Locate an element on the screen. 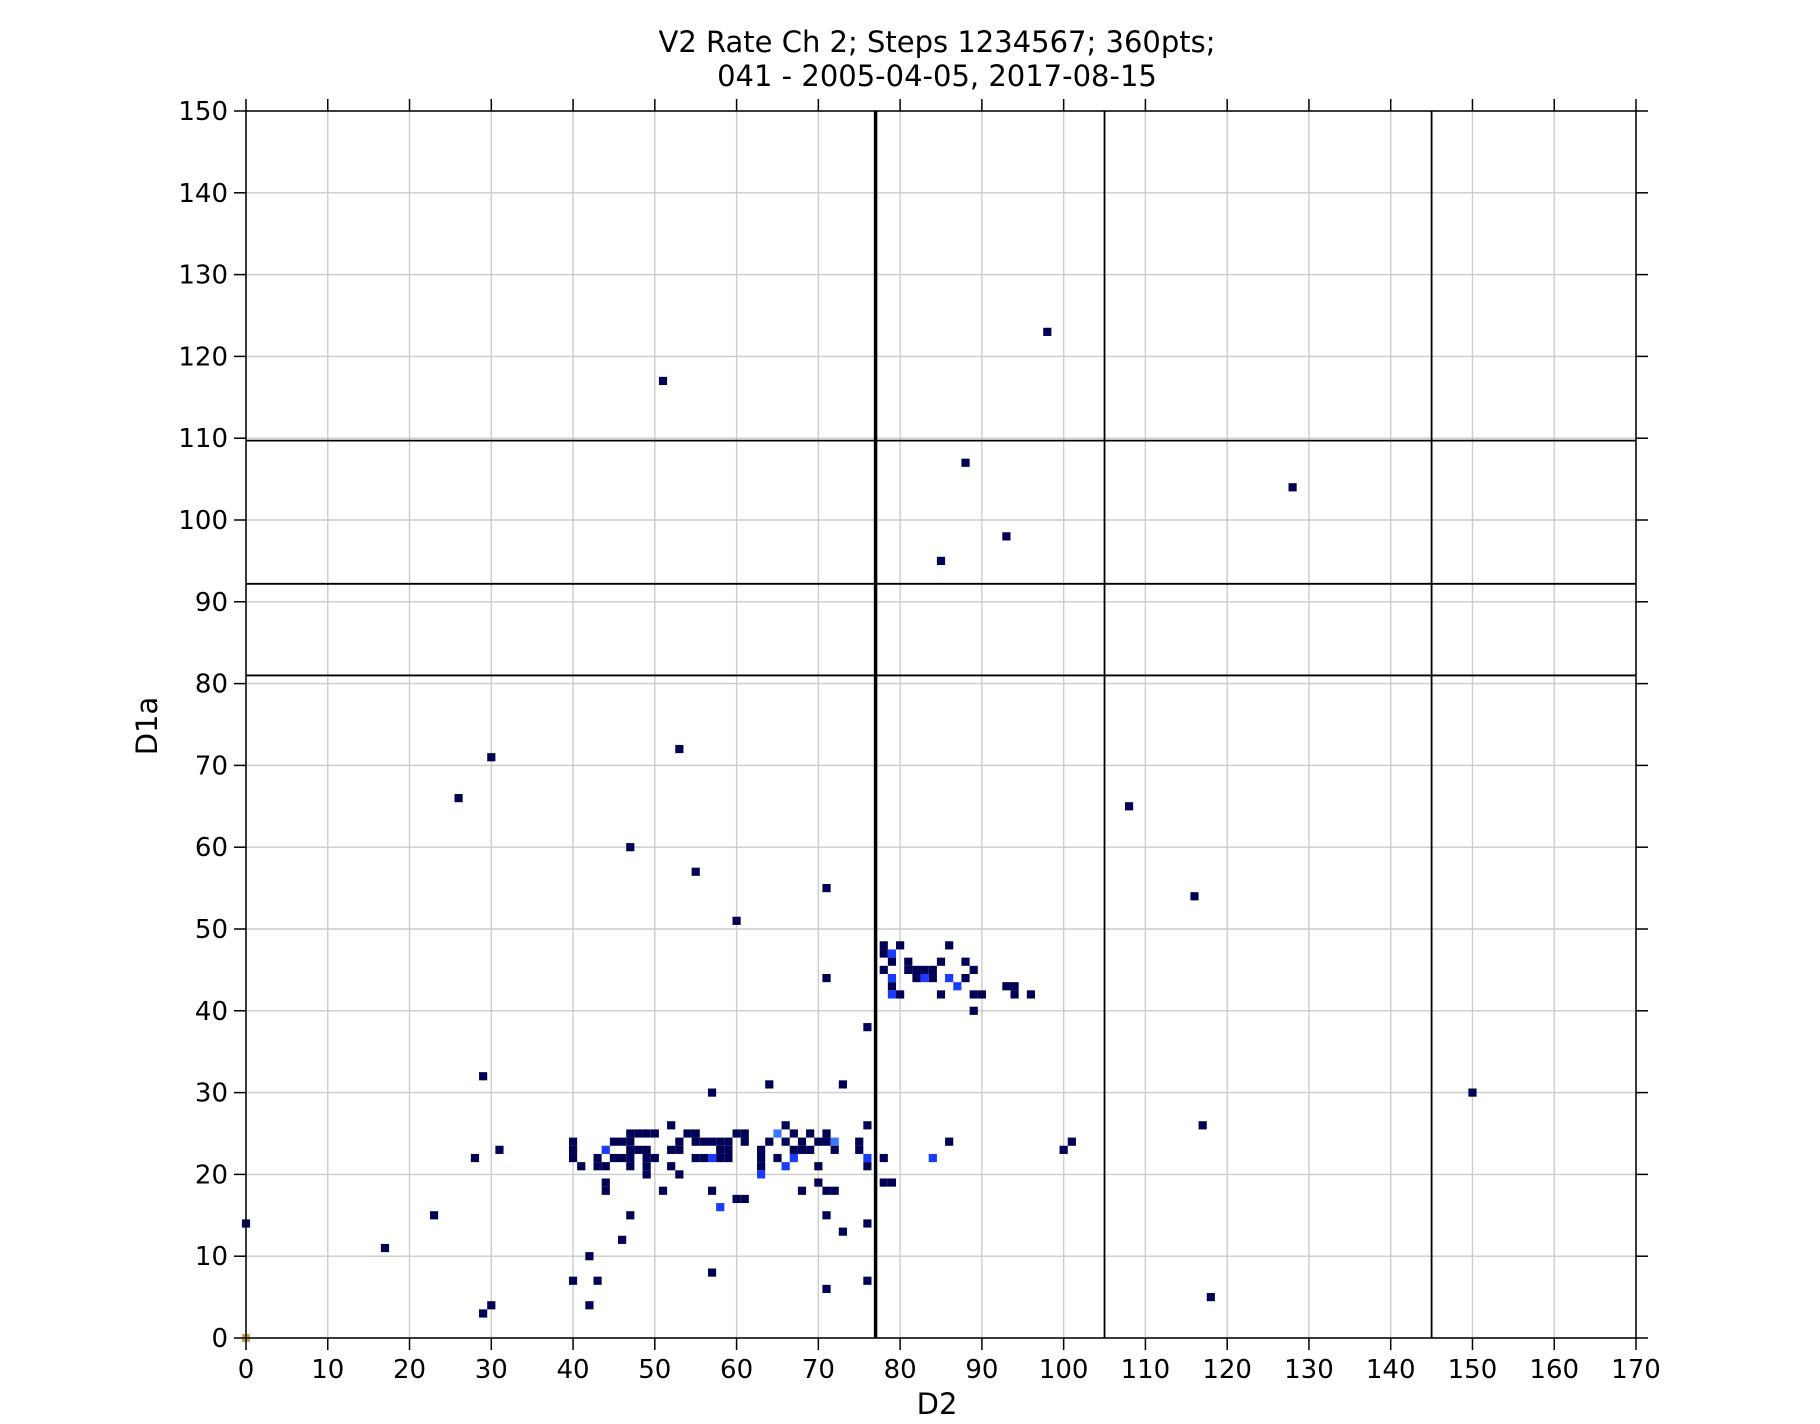 This screenshot has width=1820, height=1424. y-tick-label: 80 is located at coordinates (211, 685).